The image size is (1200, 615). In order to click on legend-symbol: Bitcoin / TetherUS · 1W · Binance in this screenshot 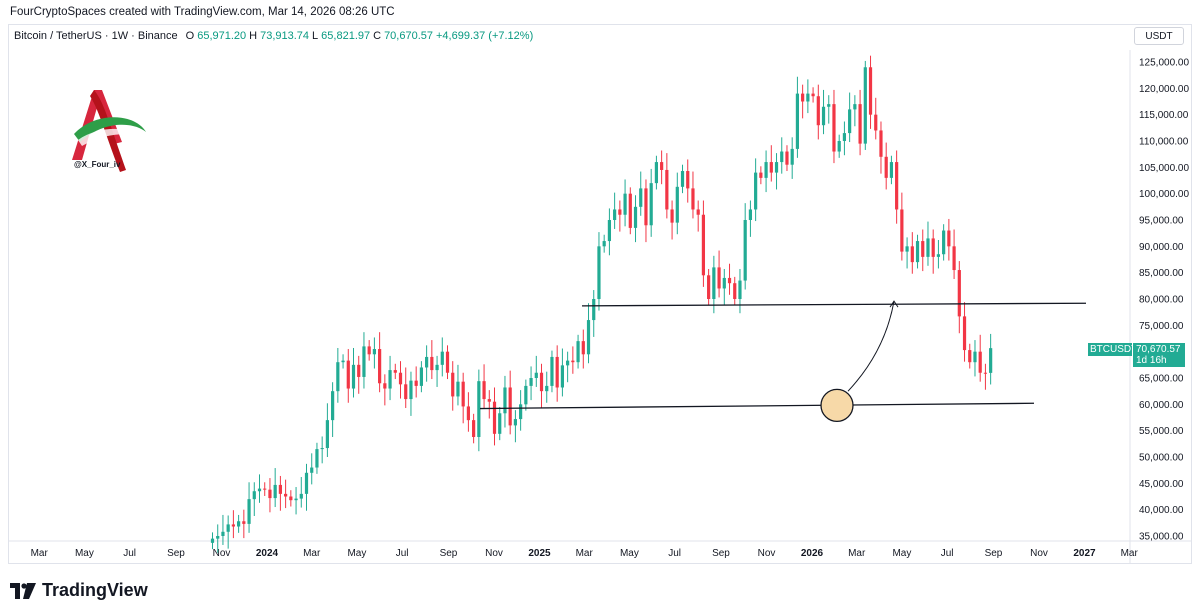, I will do `click(96, 36)`.